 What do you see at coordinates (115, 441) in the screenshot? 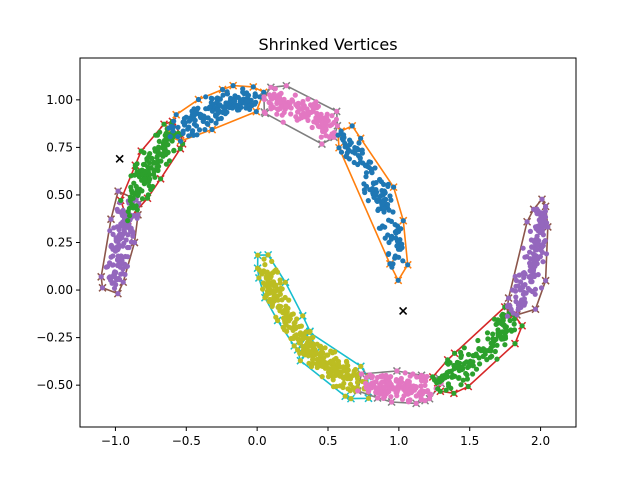
I see `x-tick-label: −1.0` at bounding box center [115, 441].